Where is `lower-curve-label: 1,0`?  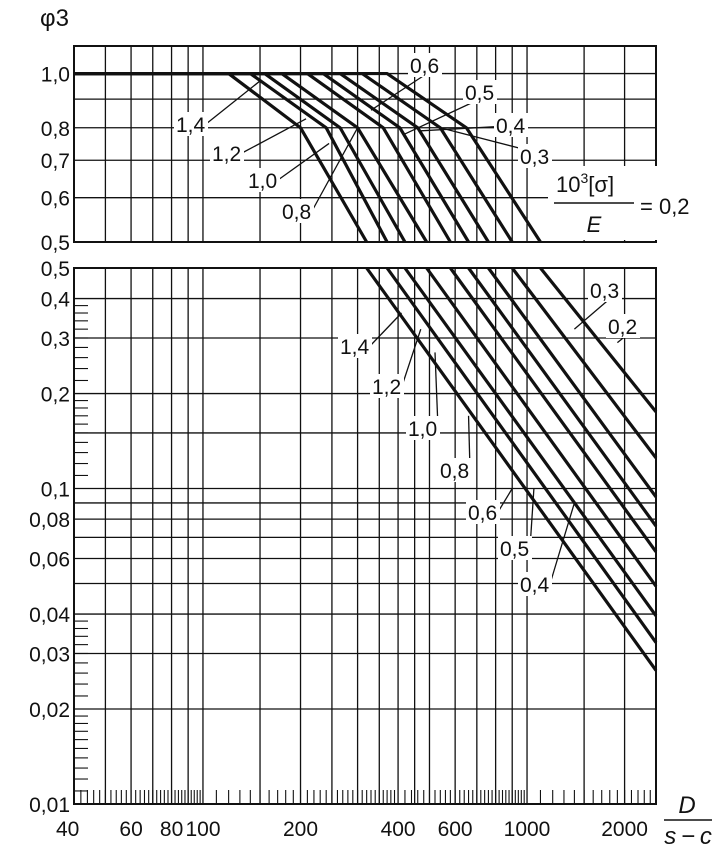 lower-curve-label: 1,0 is located at coordinates (422, 429).